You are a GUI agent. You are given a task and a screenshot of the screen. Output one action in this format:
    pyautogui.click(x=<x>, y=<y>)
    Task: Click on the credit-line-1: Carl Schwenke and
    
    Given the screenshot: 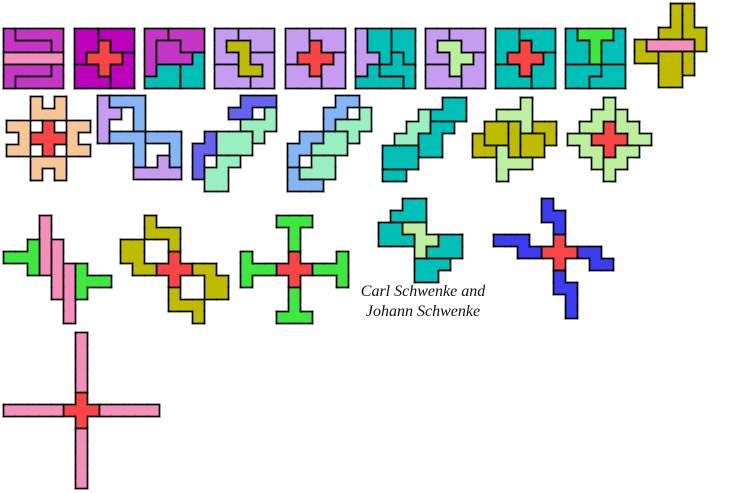 What is the action you would take?
    pyautogui.click(x=423, y=291)
    